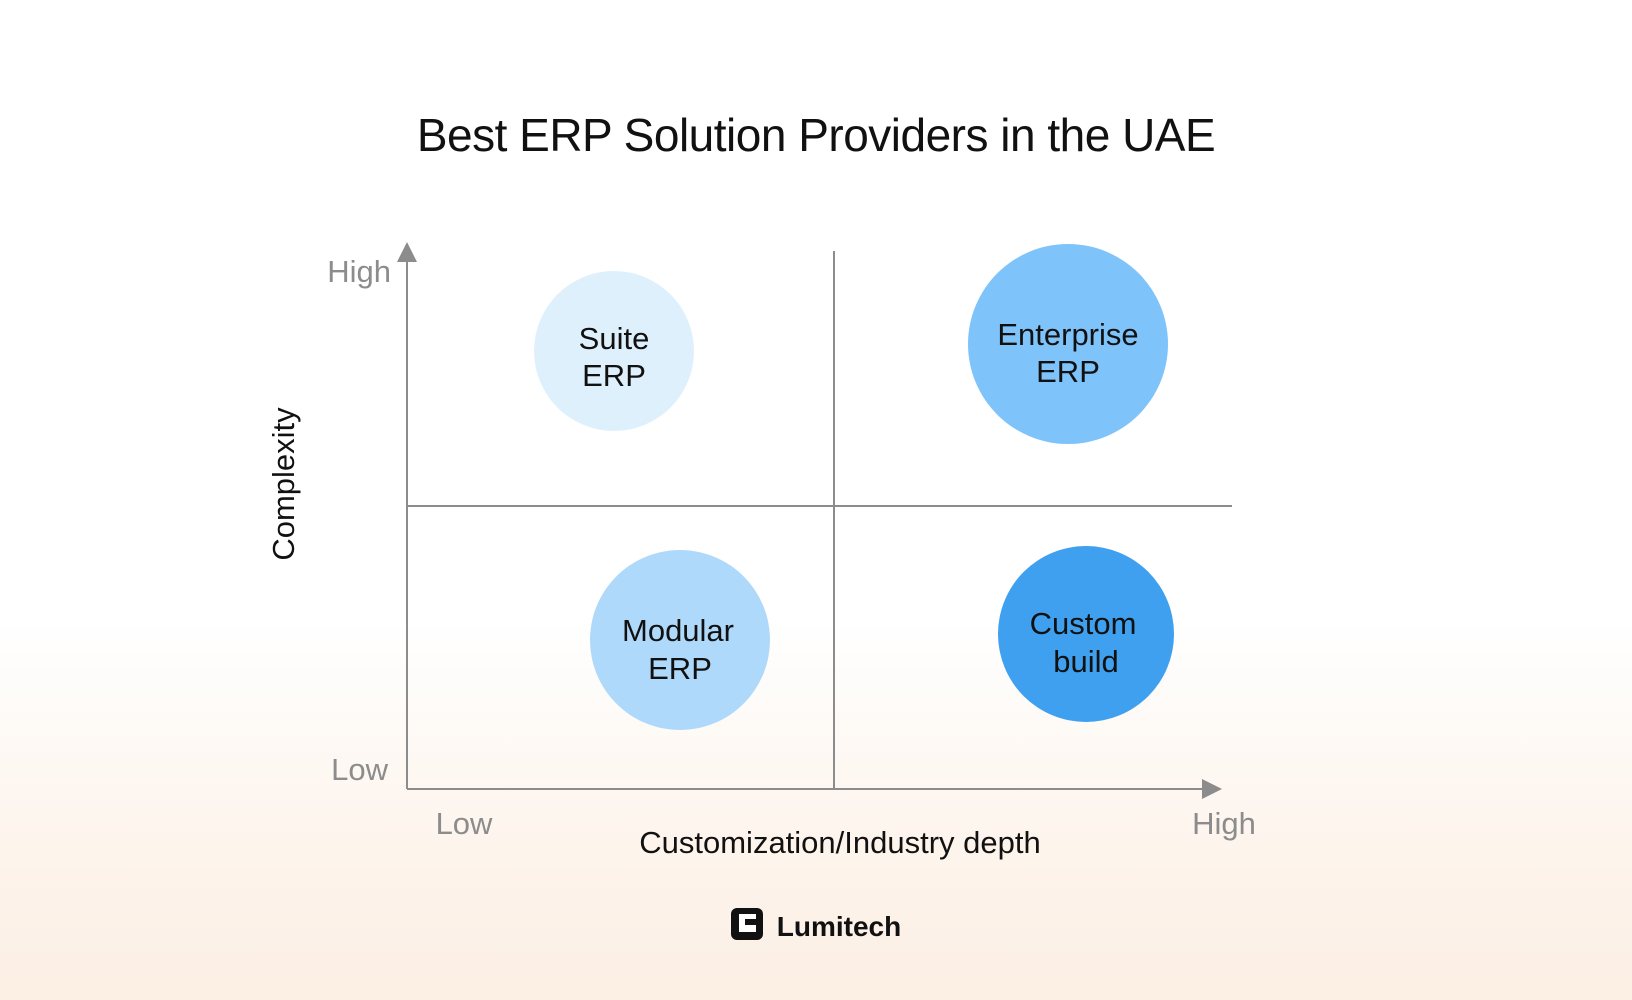 The height and width of the screenshot is (1000, 1632). Describe the element at coordinates (283, 484) in the screenshot. I see `y-axis-title: Complexity` at that location.